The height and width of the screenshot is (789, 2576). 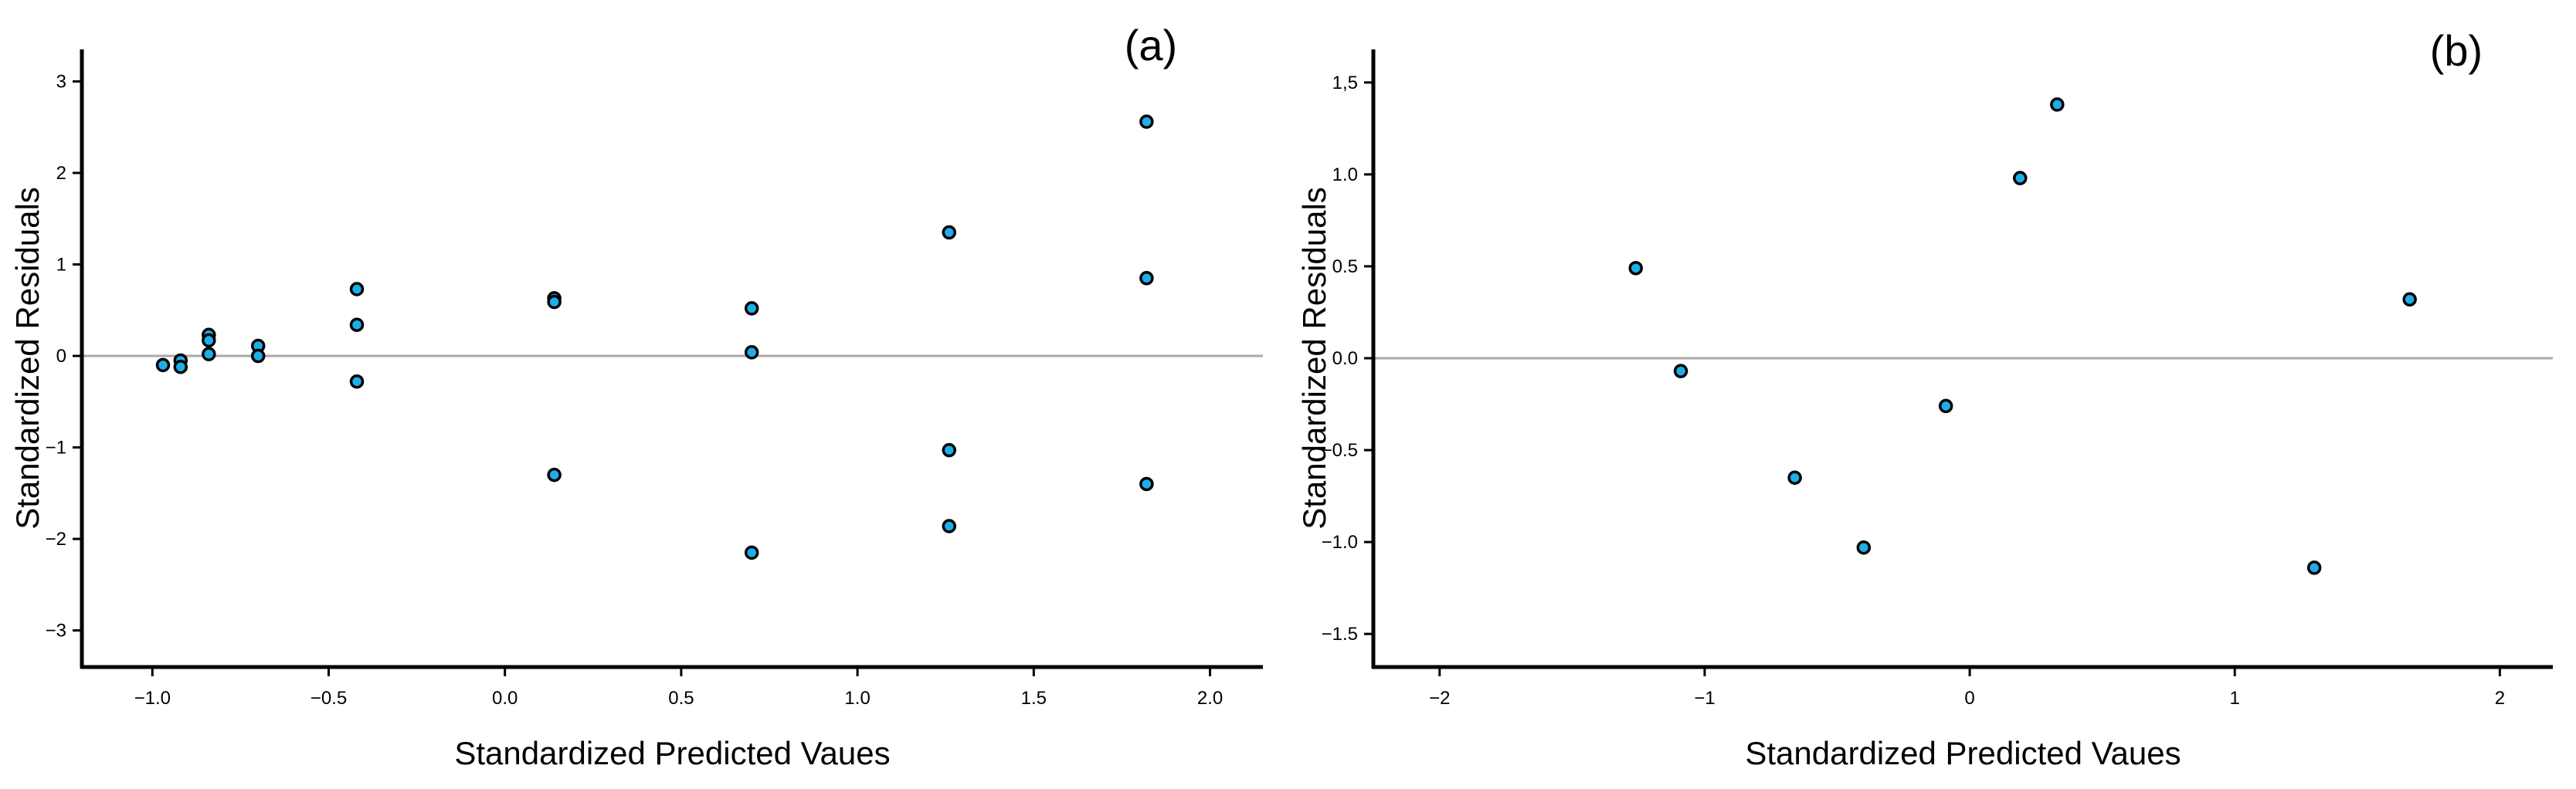 I want to click on y-ticks-group: −3 −2 −1 0 1 2 3, so click(x=64, y=357).